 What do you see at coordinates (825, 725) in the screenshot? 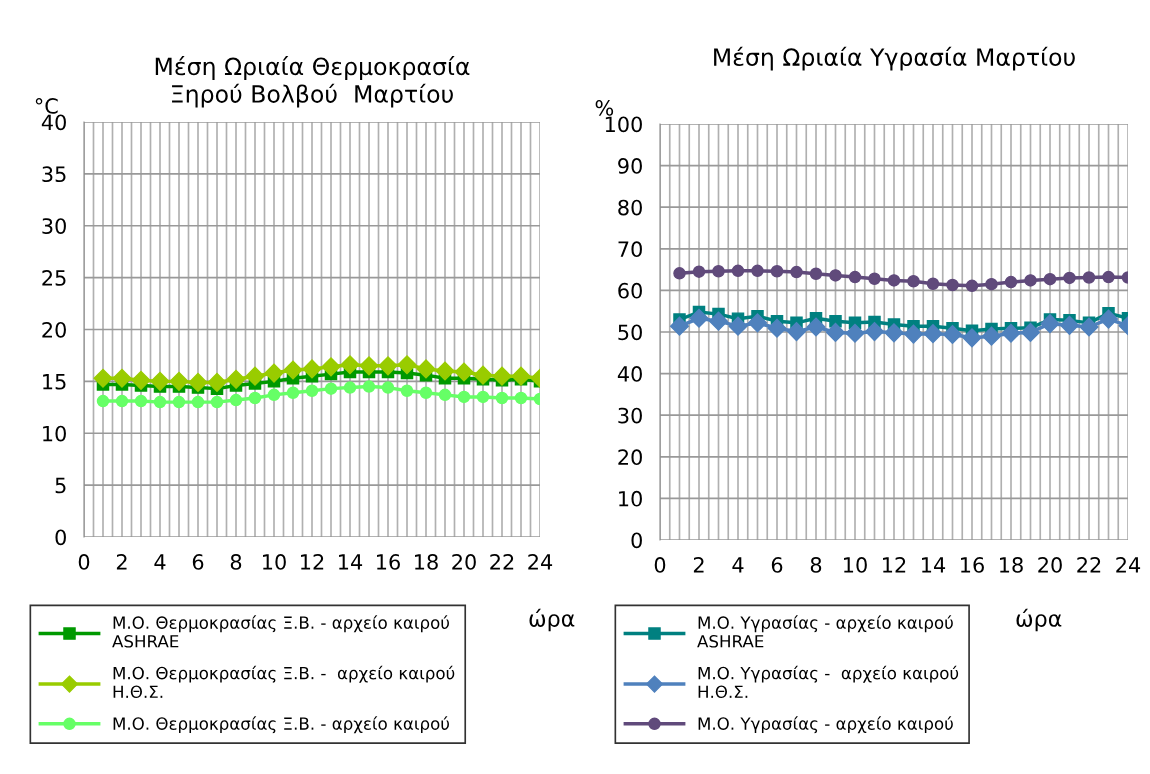
I see `legend-label: Μ.Ο. Υγρασίας - αρχείο καιρού` at bounding box center [825, 725].